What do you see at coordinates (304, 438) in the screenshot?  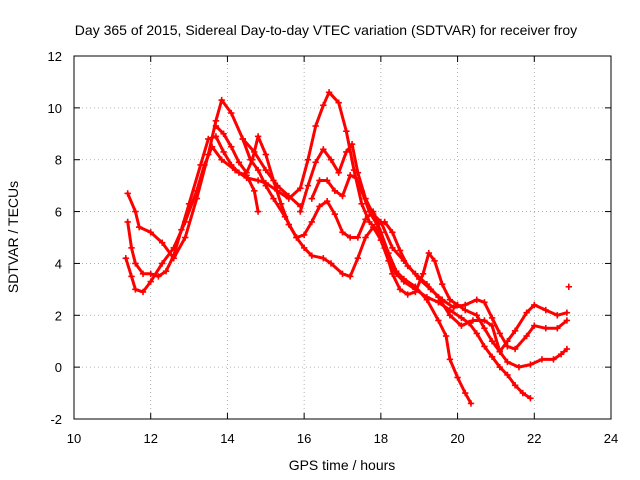 I see `x-tick-label: 16` at bounding box center [304, 438].